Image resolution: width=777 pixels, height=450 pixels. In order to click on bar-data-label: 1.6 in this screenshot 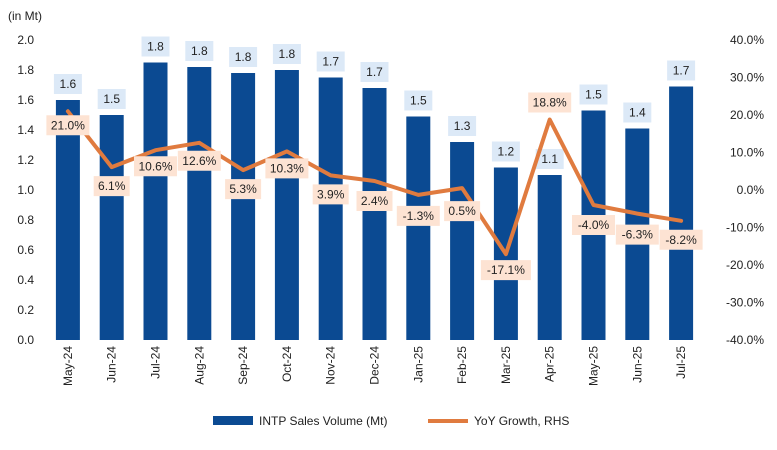, I will do `click(68, 84)`.